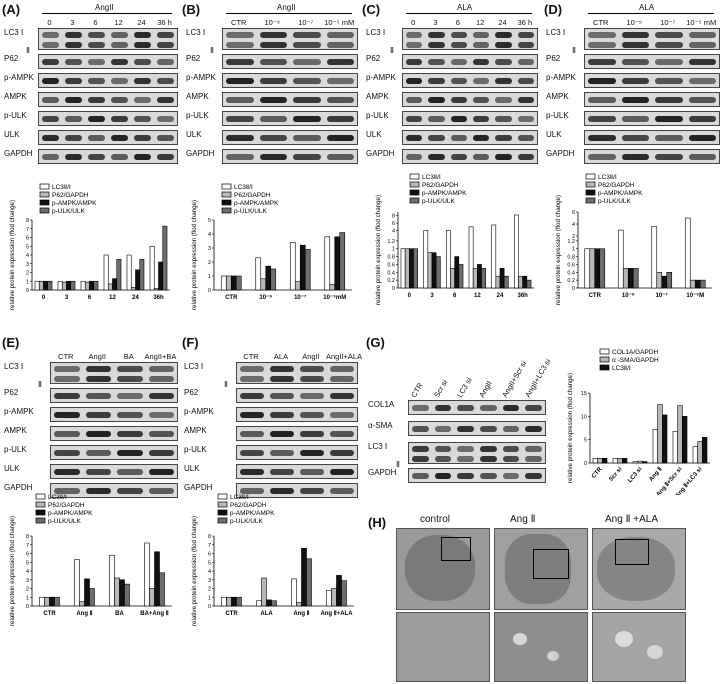  I want to click on y-tick-label: 6, so click(209, 555).